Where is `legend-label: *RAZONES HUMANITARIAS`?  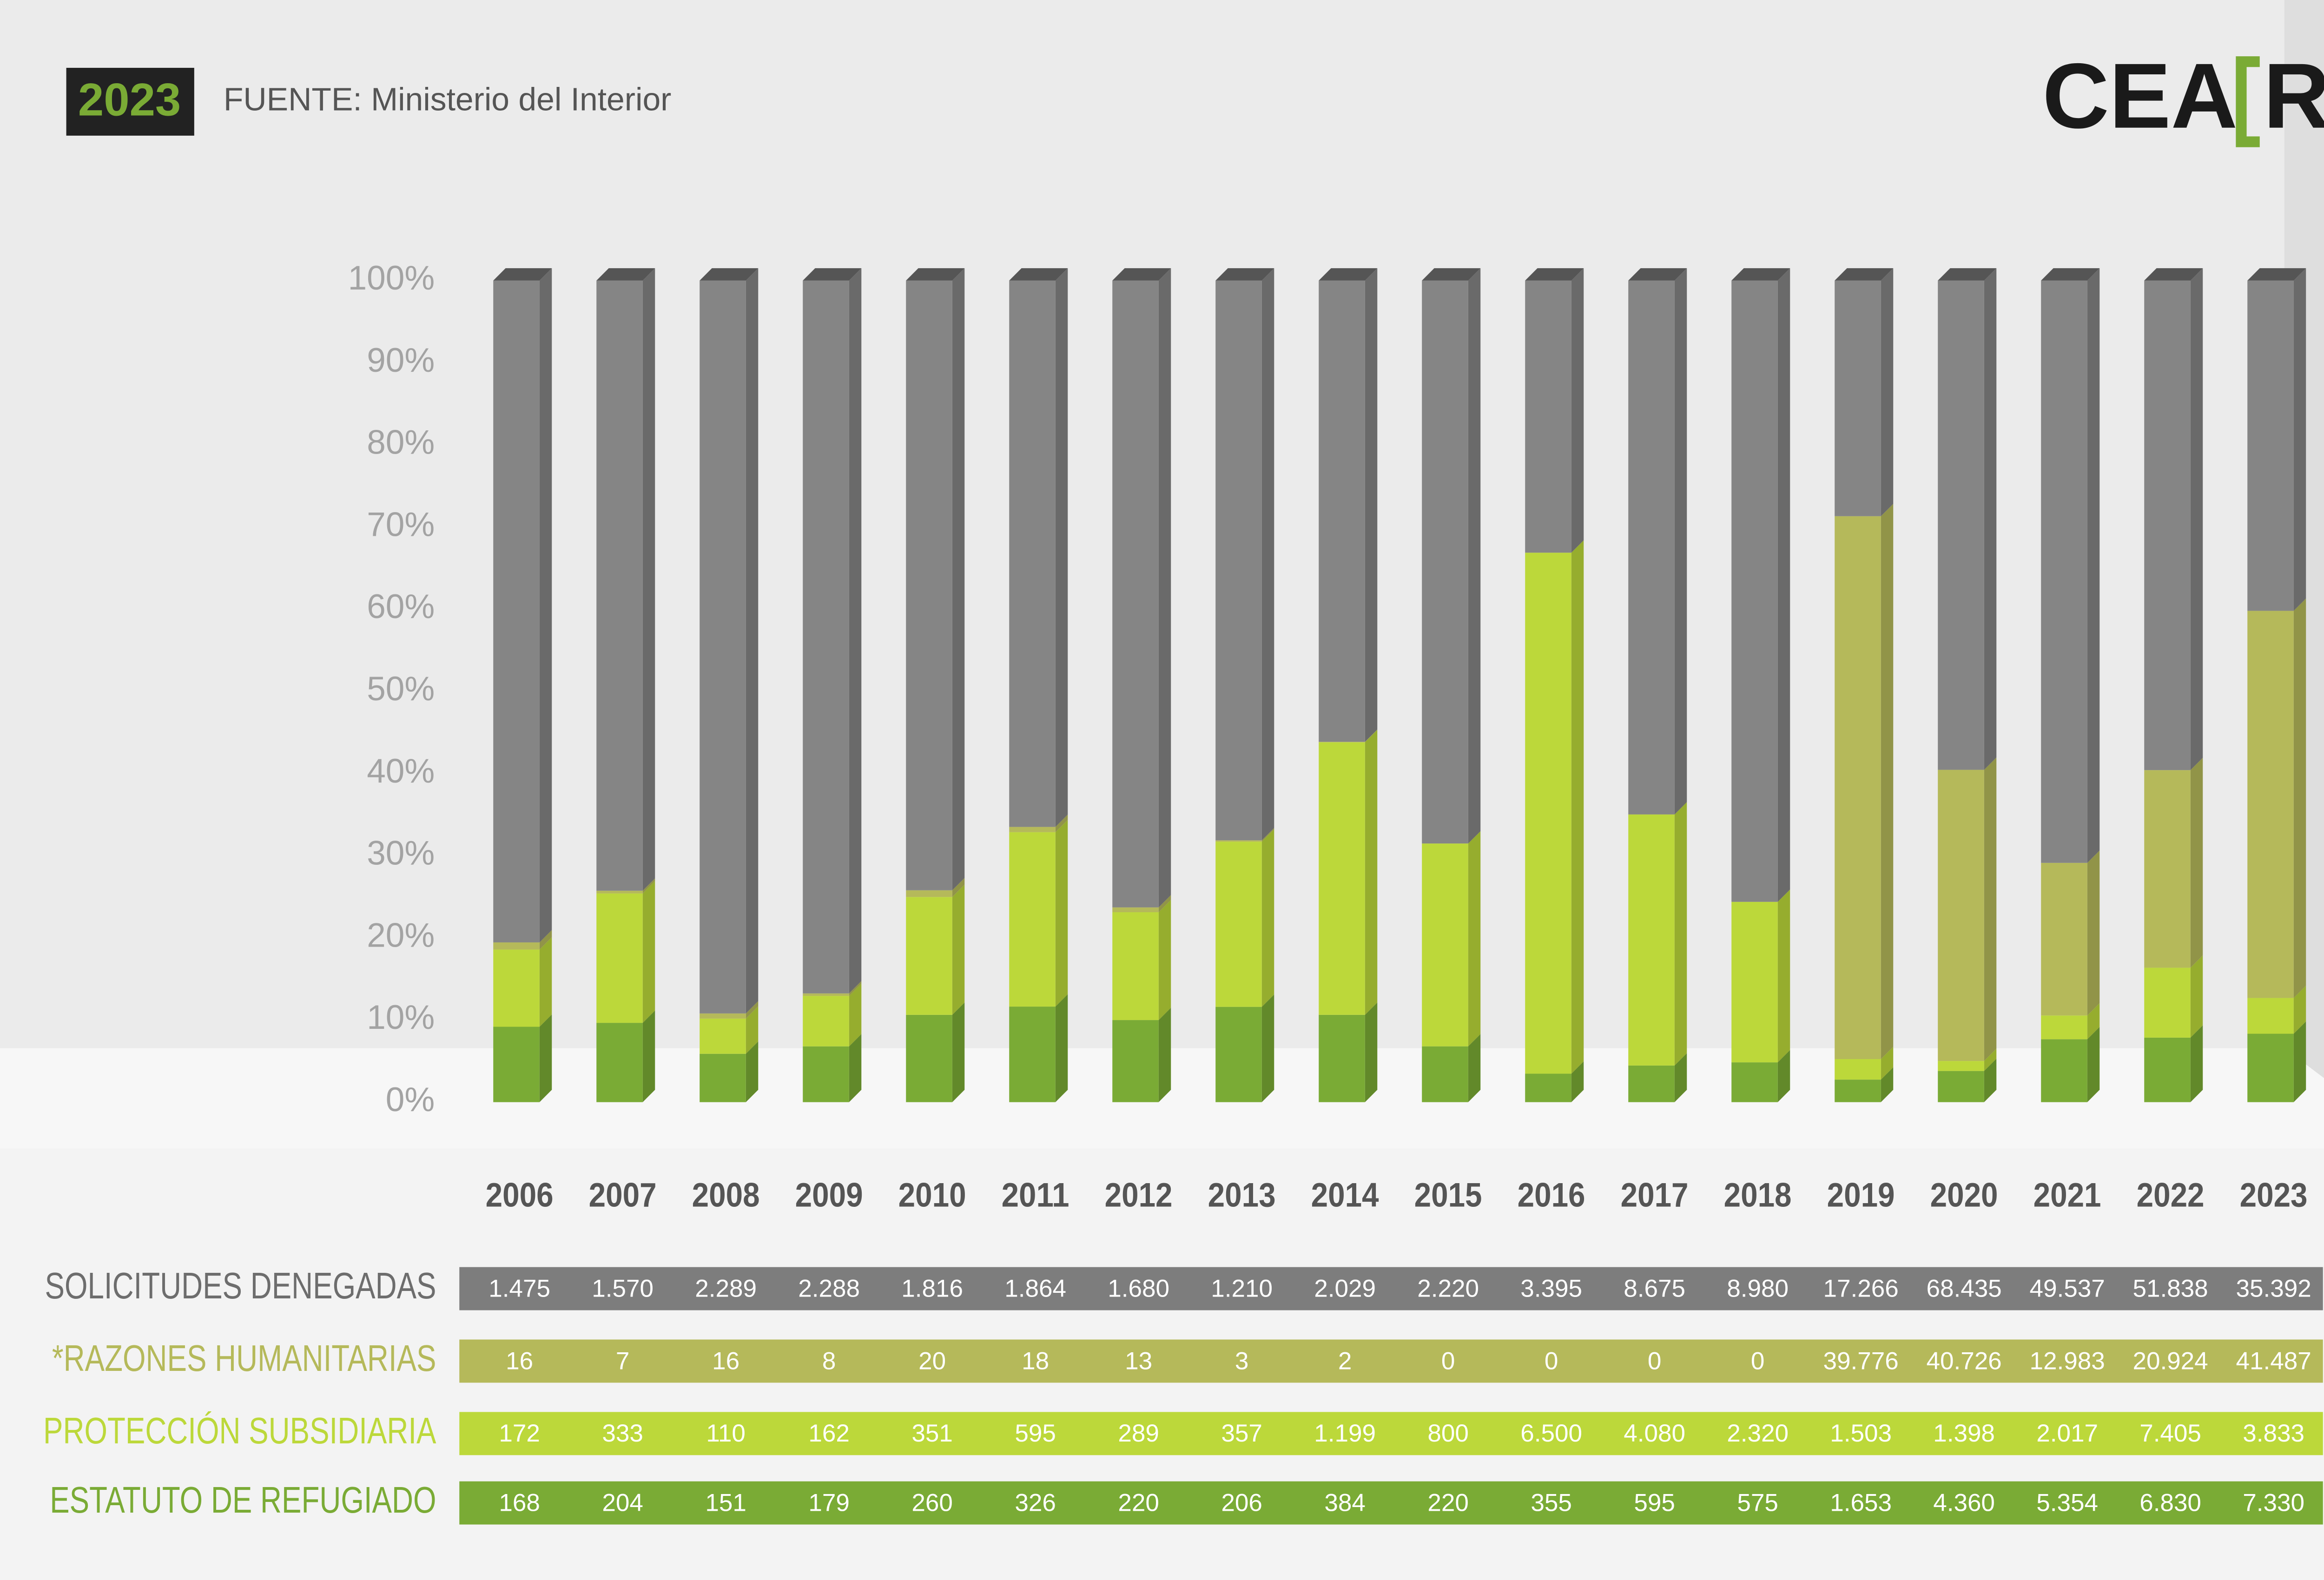
legend-label: *RAZONES HUMANITARIAS is located at coordinates (244, 1358).